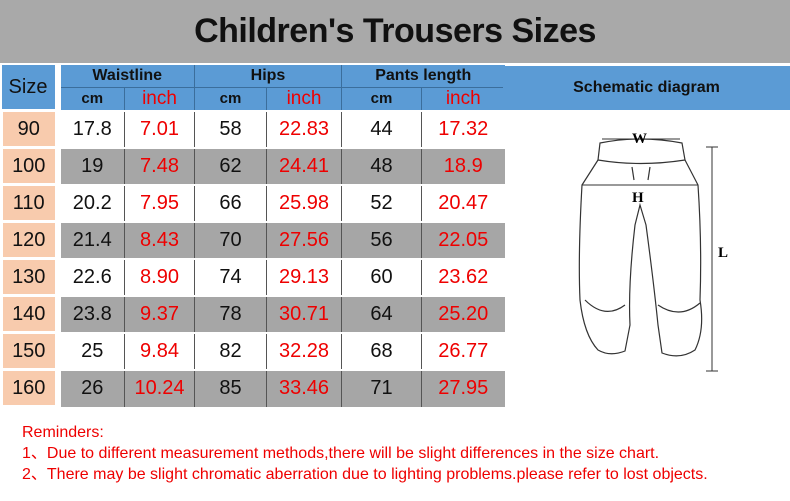 The width and height of the screenshot is (790, 501). What do you see at coordinates (268, 76) in the screenshot?
I see `hips-header: Hips` at bounding box center [268, 76].